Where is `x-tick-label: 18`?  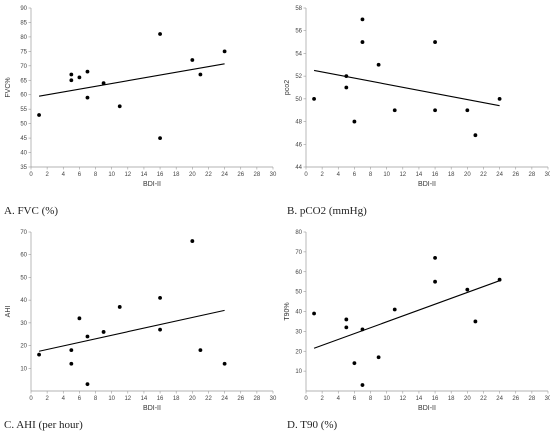
x-tick-label: 18 is located at coordinates (451, 399).